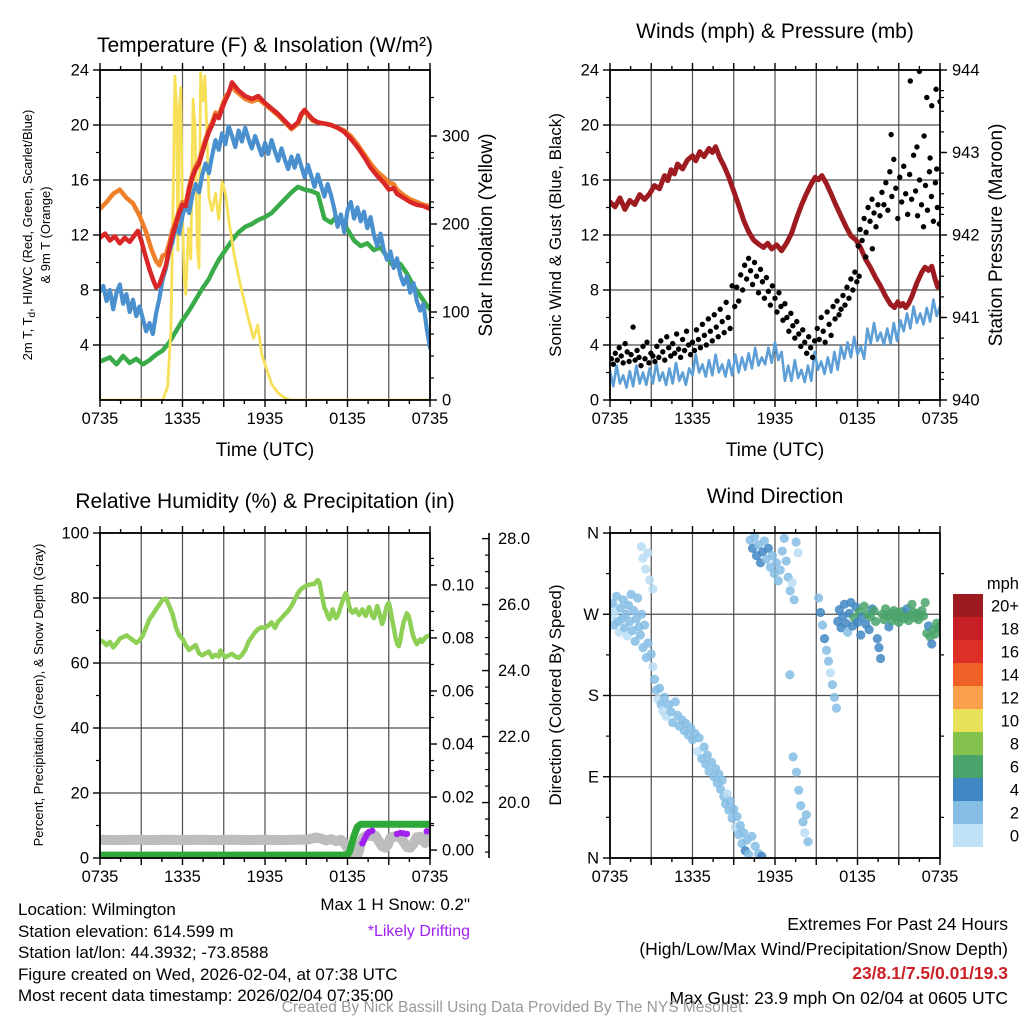  What do you see at coordinates (1010, 676) in the screenshot?
I see `svg-text: 14` at bounding box center [1010, 676].